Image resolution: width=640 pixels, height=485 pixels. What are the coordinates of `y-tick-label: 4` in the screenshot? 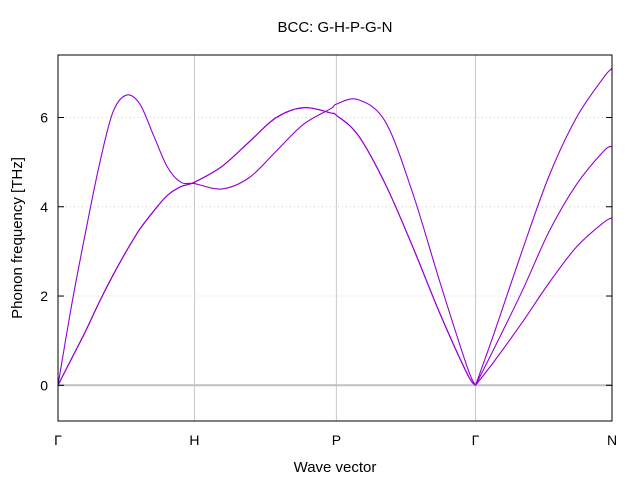 It's located at (44, 207).